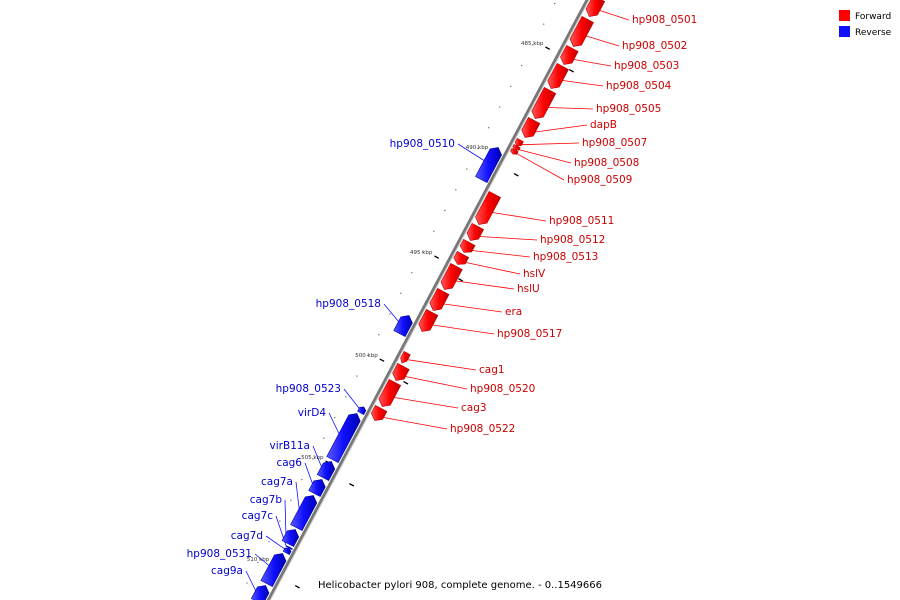  I want to click on gene-label-hp908-0512: hp908_0512, so click(572, 240).